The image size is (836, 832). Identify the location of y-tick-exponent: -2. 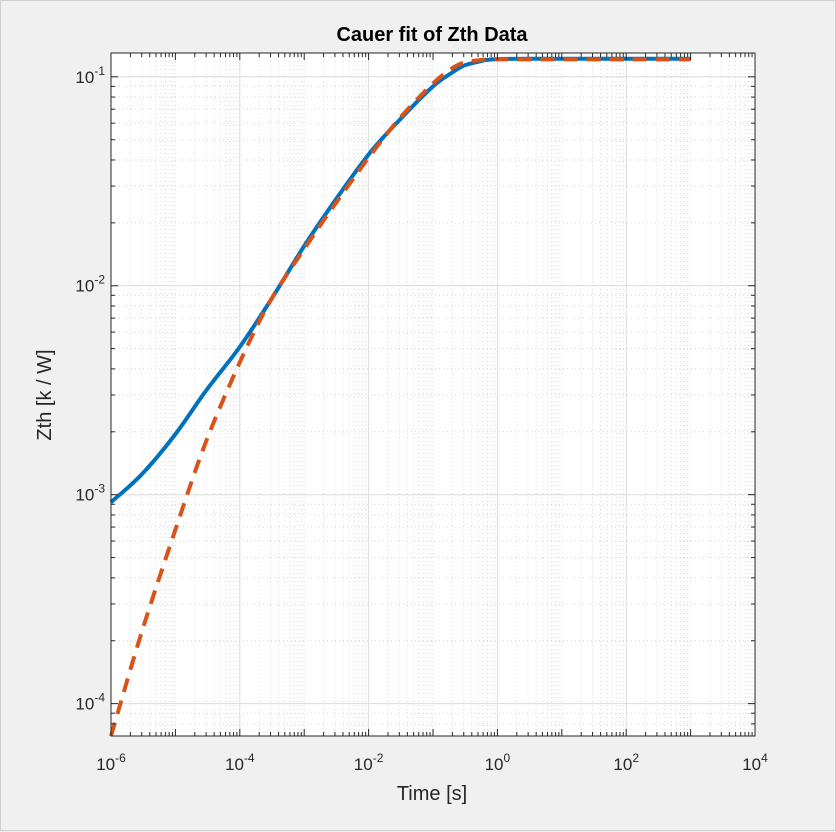
(99, 280).